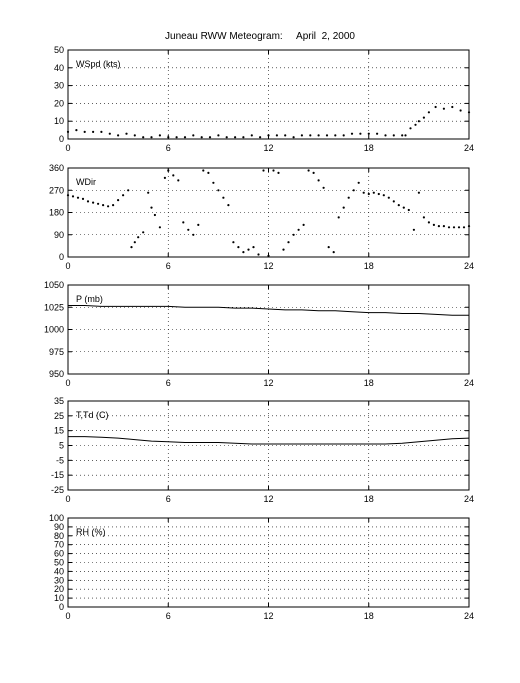 This screenshot has height=683, width=520. I want to click on panel-label: WDir, so click(86, 182).